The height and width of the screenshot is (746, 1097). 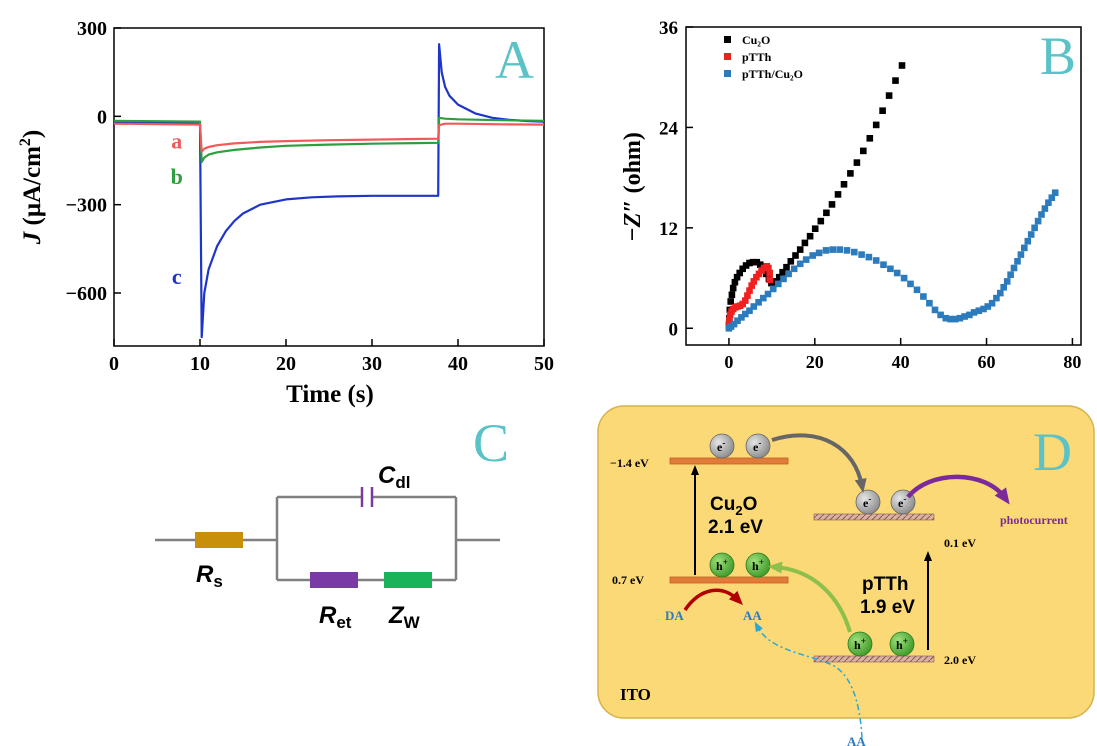 I want to click on label-aa: AA, so click(x=752, y=615).